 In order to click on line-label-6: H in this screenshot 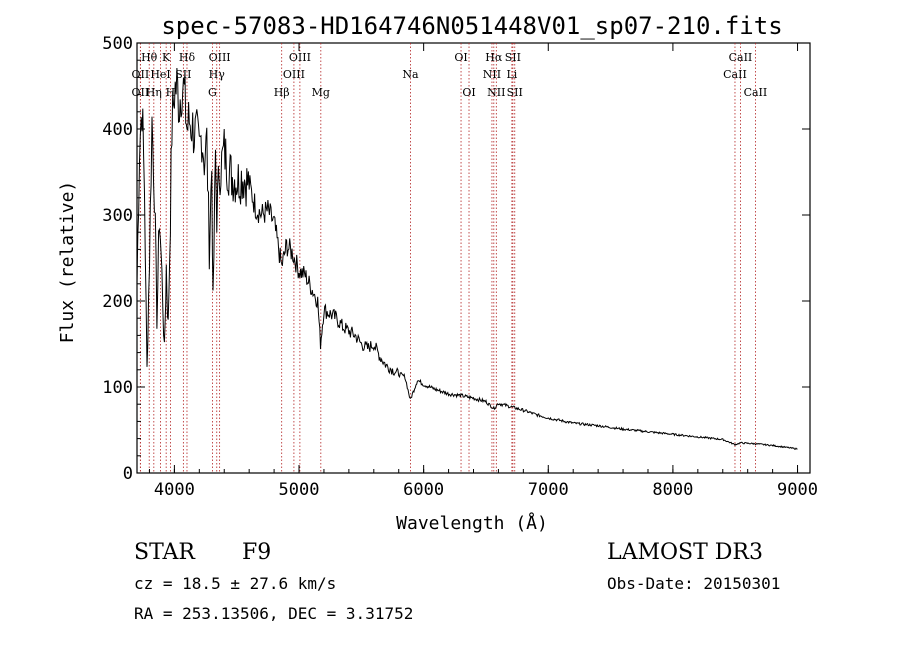, I will do `click(171, 92)`.